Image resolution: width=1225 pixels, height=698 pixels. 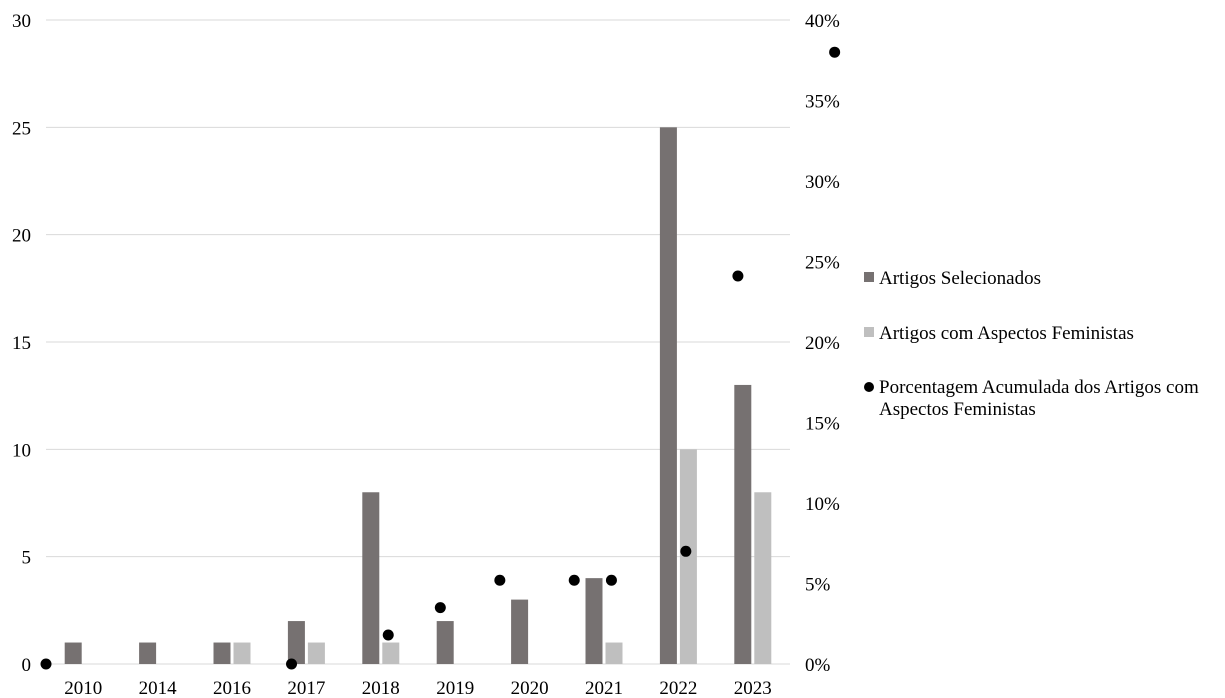 What do you see at coordinates (822, 504) in the screenshot?
I see `right-tick-label: 10%` at bounding box center [822, 504].